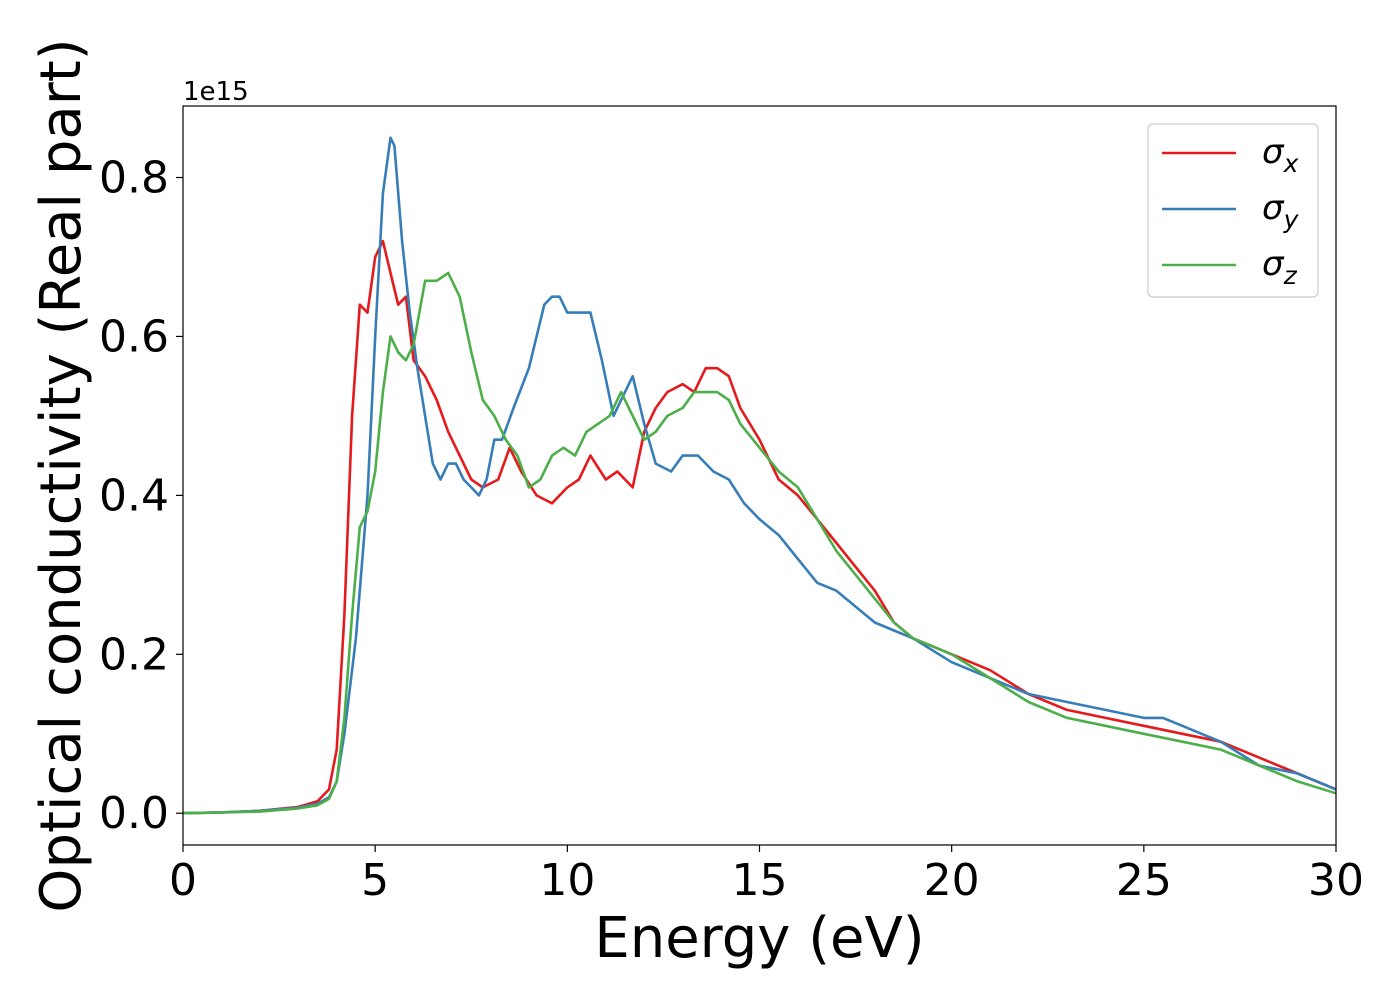 The height and width of the screenshot is (1000, 1400). I want to click on y-tick-label: 0.4, so click(134, 495).